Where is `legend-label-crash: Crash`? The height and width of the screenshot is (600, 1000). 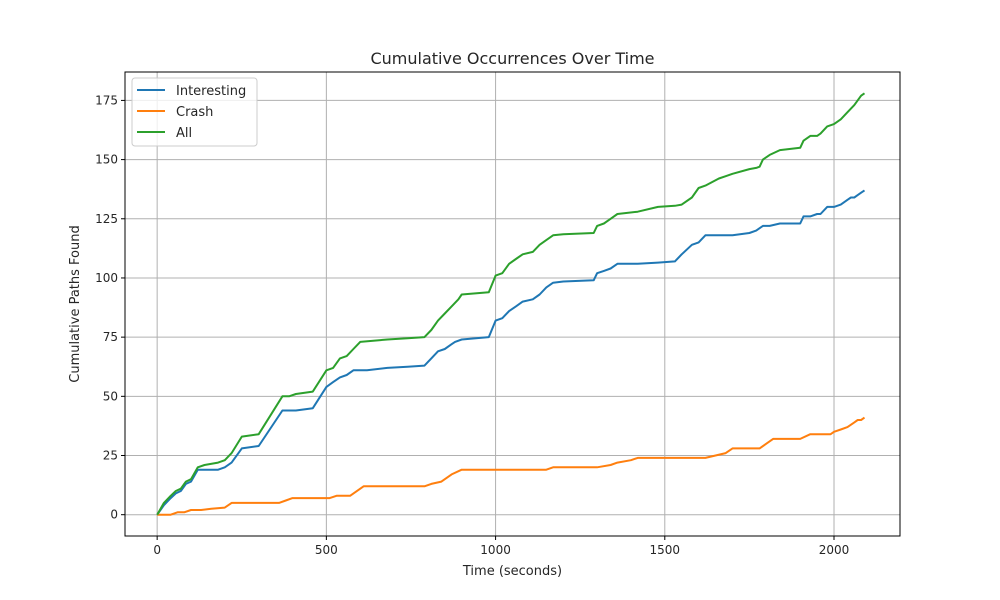
legend-label-crash: Crash is located at coordinates (194, 112).